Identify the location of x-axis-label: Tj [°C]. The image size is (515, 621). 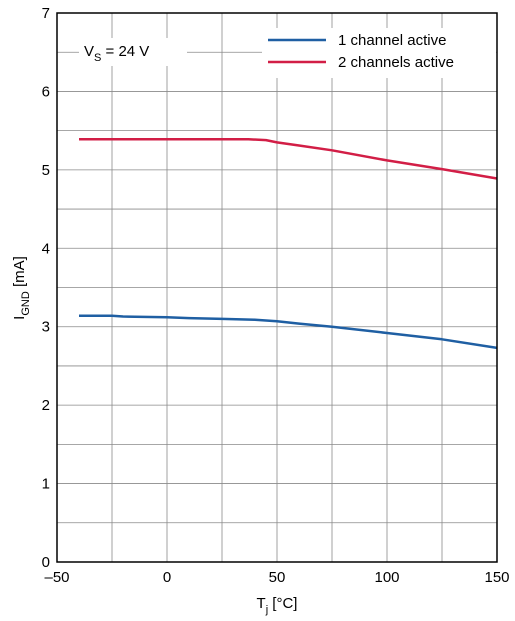
(277, 605).